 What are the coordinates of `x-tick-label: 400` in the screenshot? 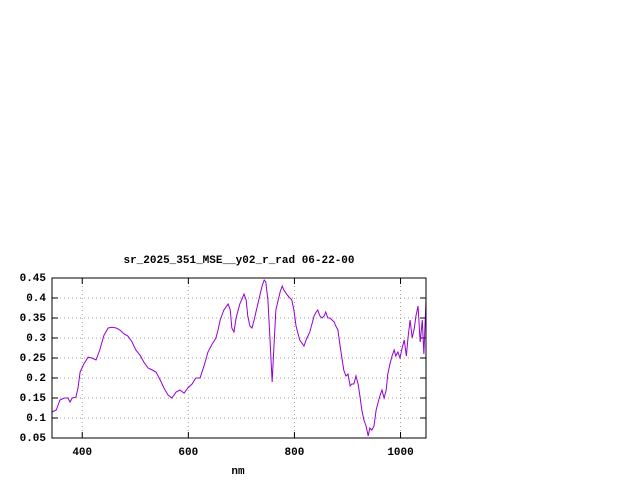 It's located at (82, 453).